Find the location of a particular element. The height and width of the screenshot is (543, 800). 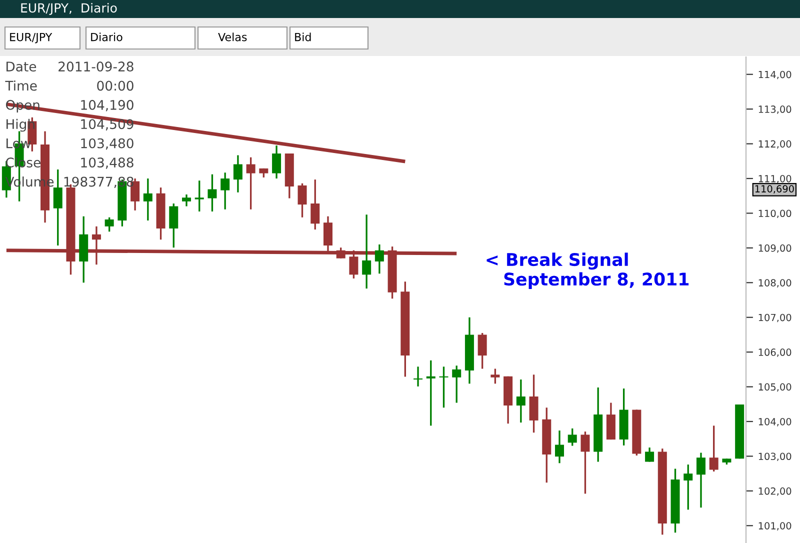

y-tick-label: 105,00 is located at coordinates (775, 387).